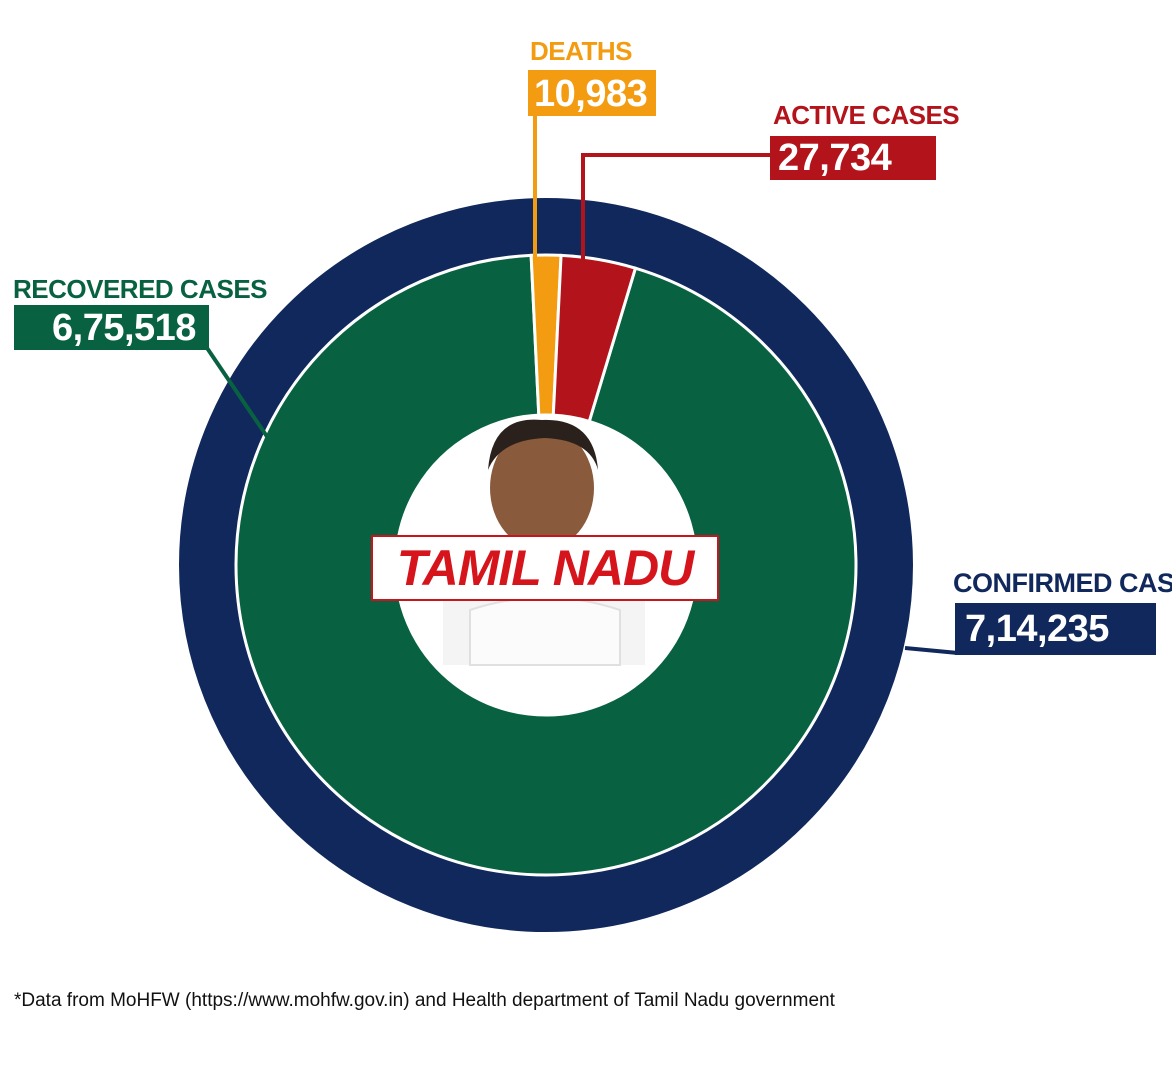  What do you see at coordinates (866, 115) in the screenshot?
I see `active-label: ACTIVE CASES` at bounding box center [866, 115].